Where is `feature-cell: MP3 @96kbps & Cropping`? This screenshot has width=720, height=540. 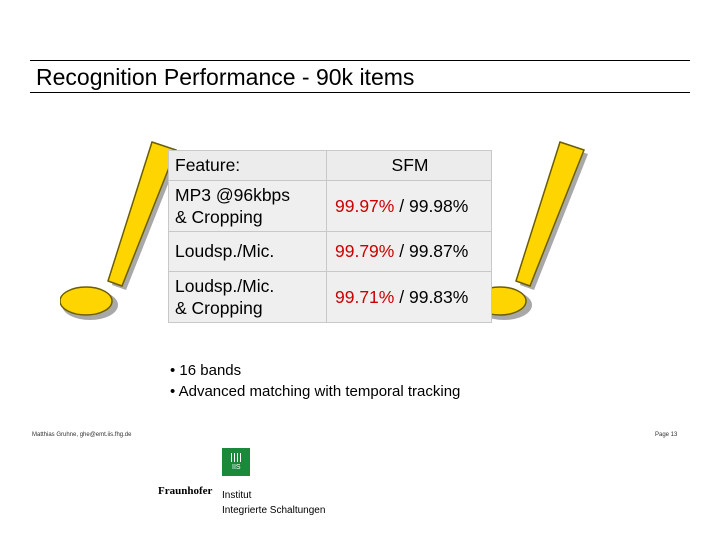
feature-cell: MP3 @96kbps & Cropping is located at coordinates (247, 205).